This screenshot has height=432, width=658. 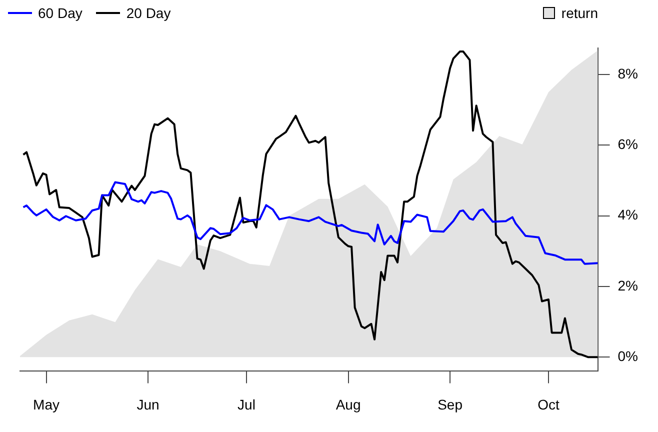 What do you see at coordinates (348, 404) in the screenshot?
I see `x-tick-label: Aug` at bounding box center [348, 404].